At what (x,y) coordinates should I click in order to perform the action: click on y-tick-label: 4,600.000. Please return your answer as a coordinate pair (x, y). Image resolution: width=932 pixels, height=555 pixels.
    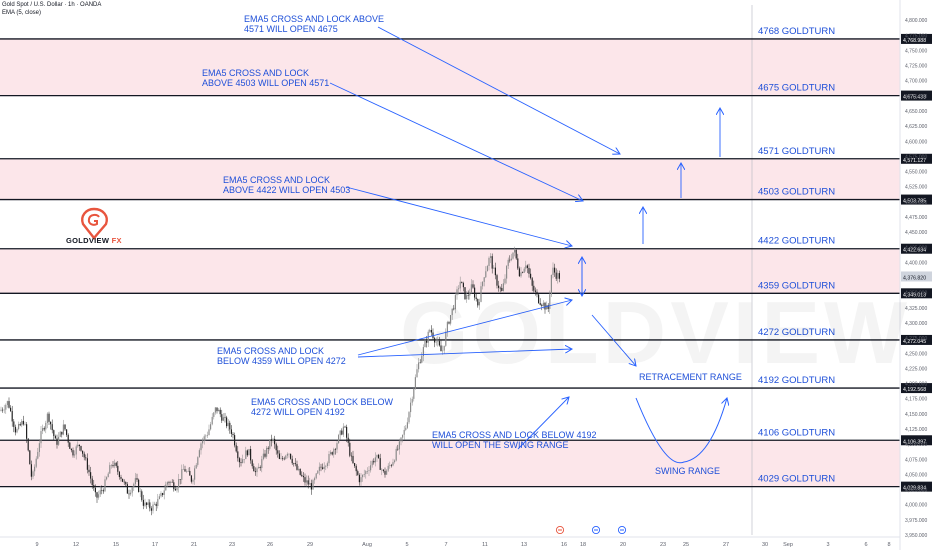
    Looking at the image, I should click on (916, 142).